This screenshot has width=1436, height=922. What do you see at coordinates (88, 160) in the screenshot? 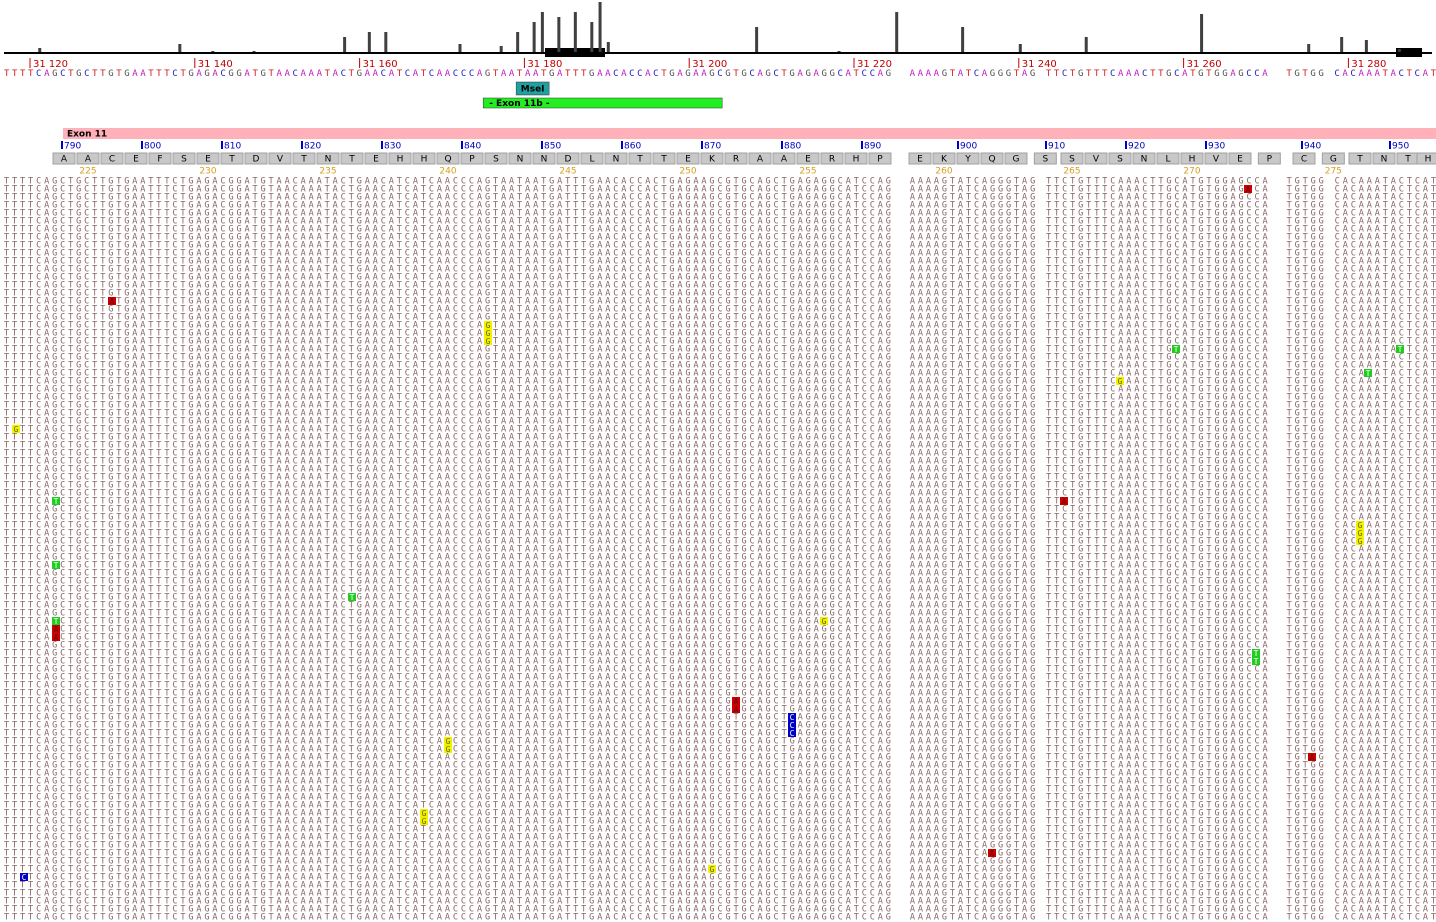
I see `residue: A` at bounding box center [88, 160].